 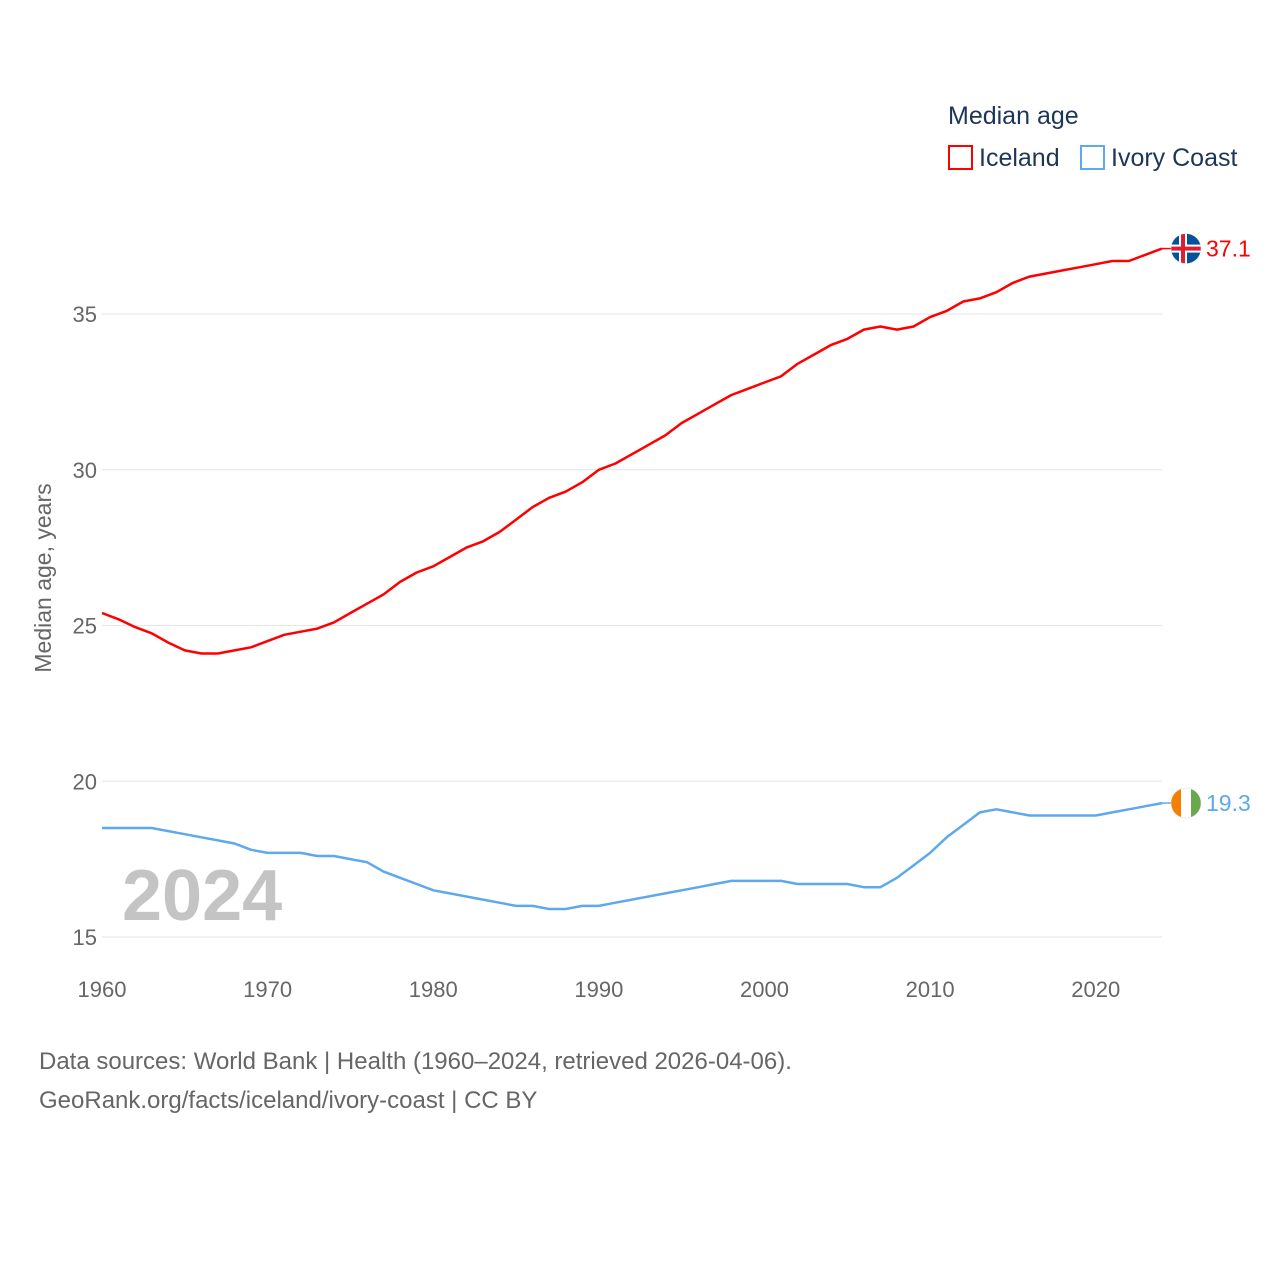 What do you see at coordinates (598, 989) in the screenshot?
I see `x-tick-label: 1990` at bounding box center [598, 989].